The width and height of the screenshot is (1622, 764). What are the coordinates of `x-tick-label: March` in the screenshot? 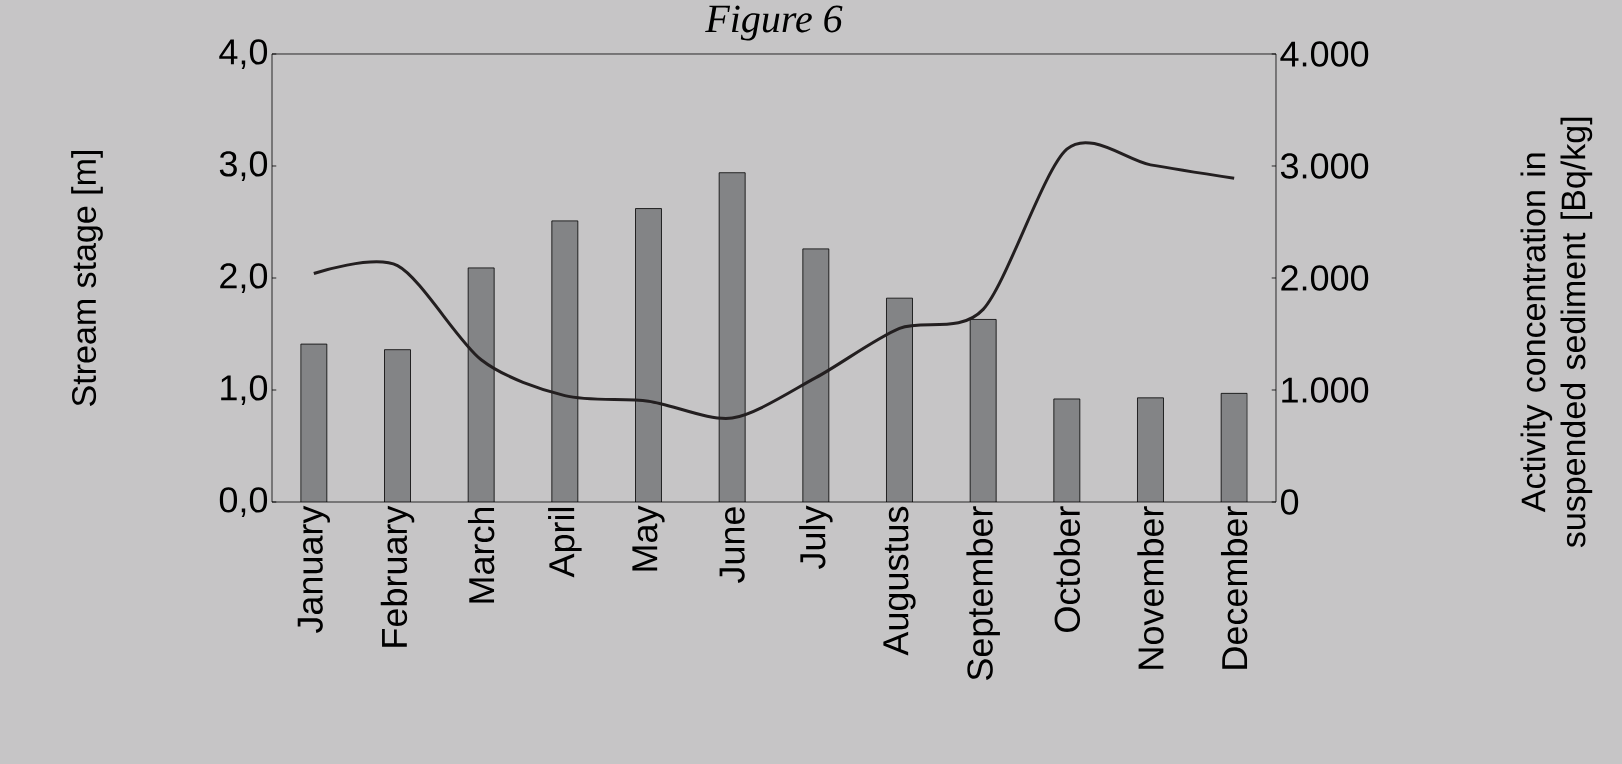 It's located at (481, 555).